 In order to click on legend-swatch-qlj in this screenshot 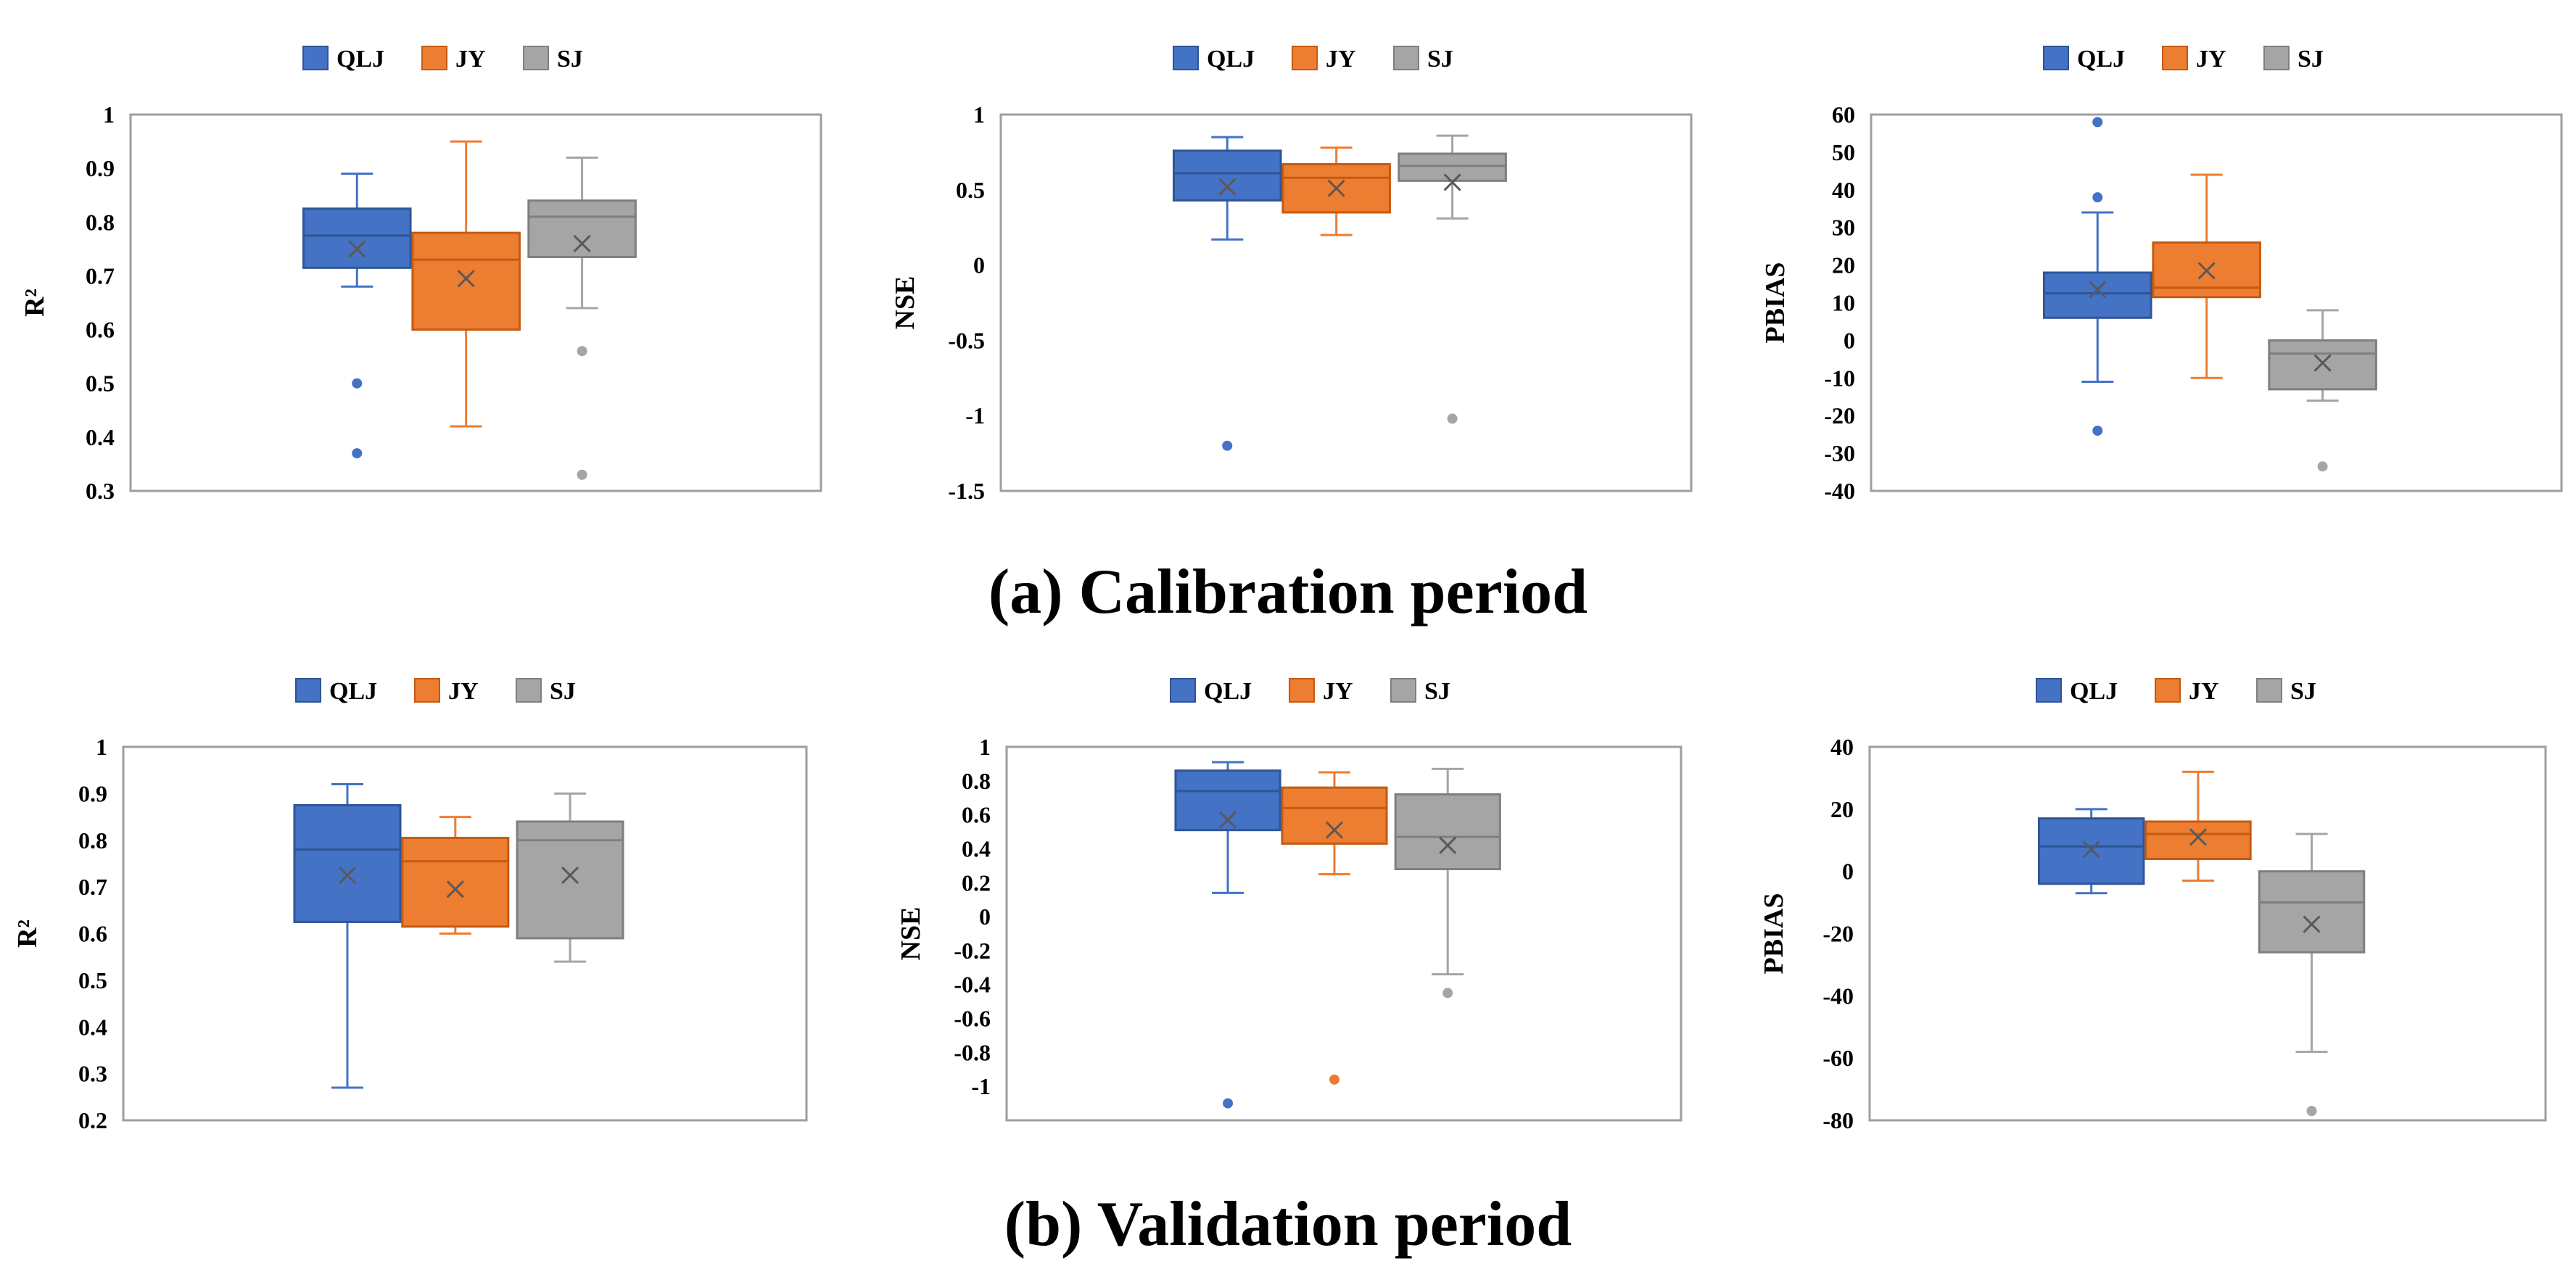, I will do `click(308, 690)`.